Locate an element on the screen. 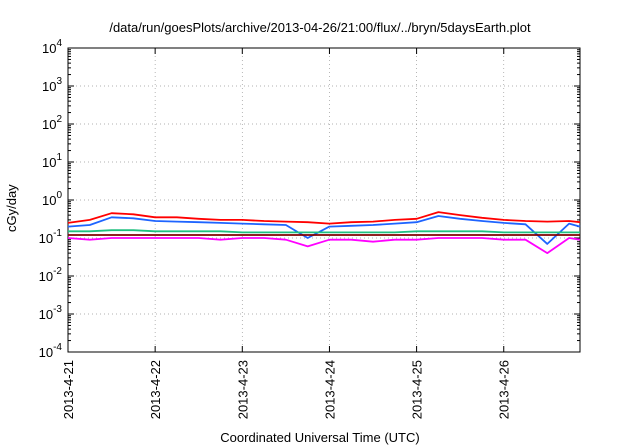 This screenshot has height=448, width=640. y-tick-label: 10¹ is located at coordinates (52, 161).